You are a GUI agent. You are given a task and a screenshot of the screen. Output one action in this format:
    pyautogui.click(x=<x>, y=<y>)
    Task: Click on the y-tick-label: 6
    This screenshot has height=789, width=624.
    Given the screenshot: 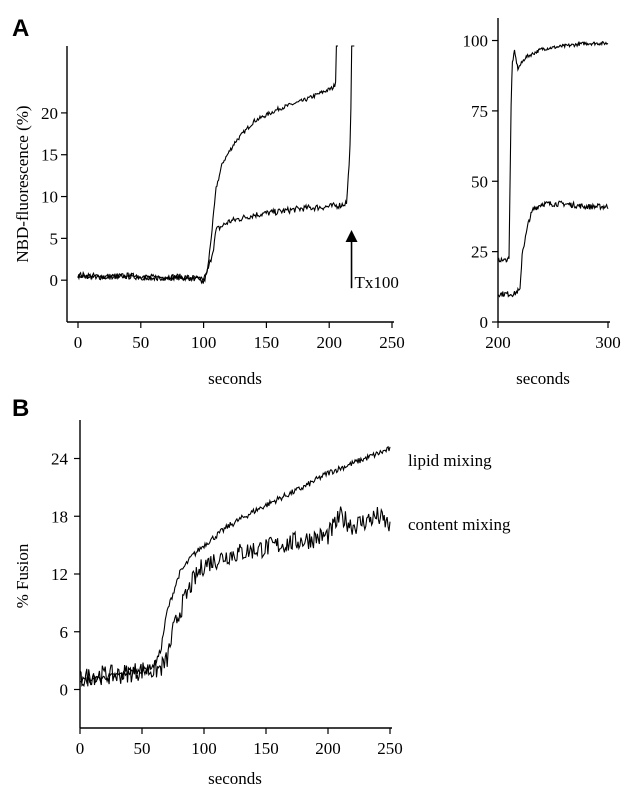 What is the action you would take?
    pyautogui.click(x=64, y=632)
    